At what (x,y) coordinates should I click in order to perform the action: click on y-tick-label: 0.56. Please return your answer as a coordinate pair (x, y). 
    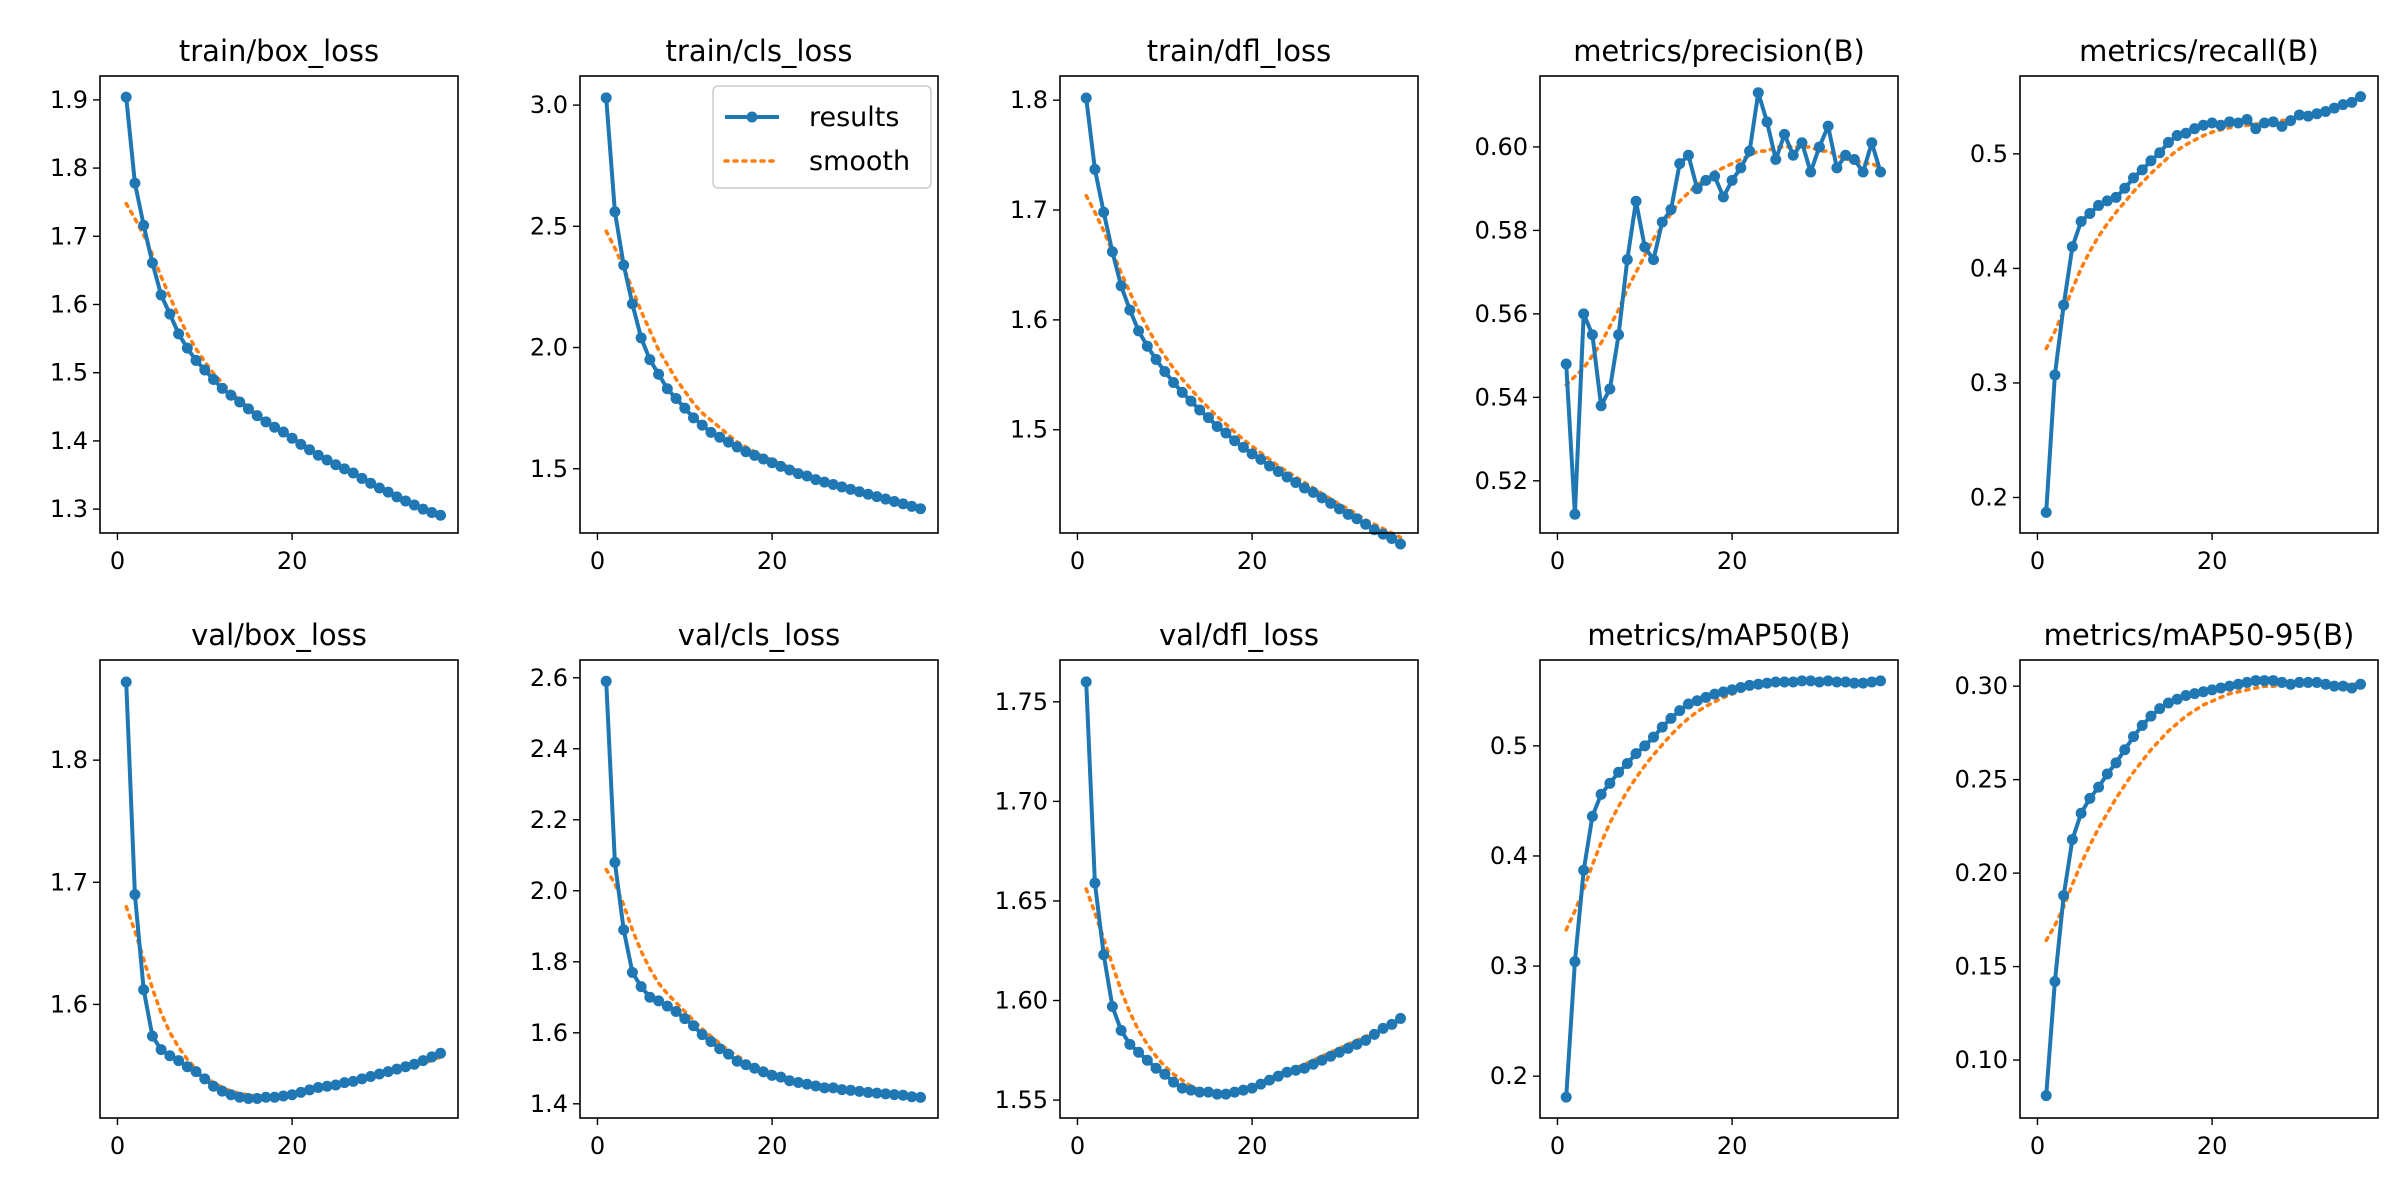
    Looking at the image, I should click on (1501, 314).